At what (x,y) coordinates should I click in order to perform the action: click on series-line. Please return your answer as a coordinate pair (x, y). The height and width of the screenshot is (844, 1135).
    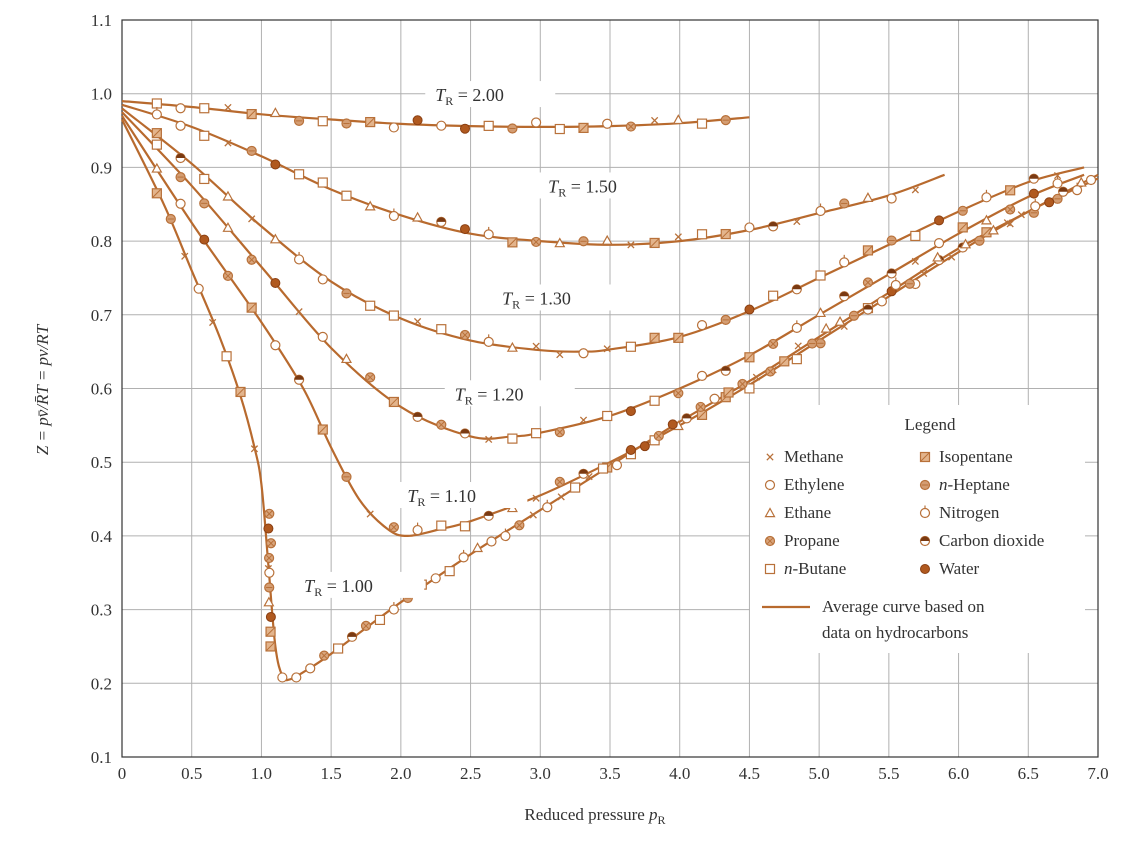
    Looking at the image, I should click on (435, 114).